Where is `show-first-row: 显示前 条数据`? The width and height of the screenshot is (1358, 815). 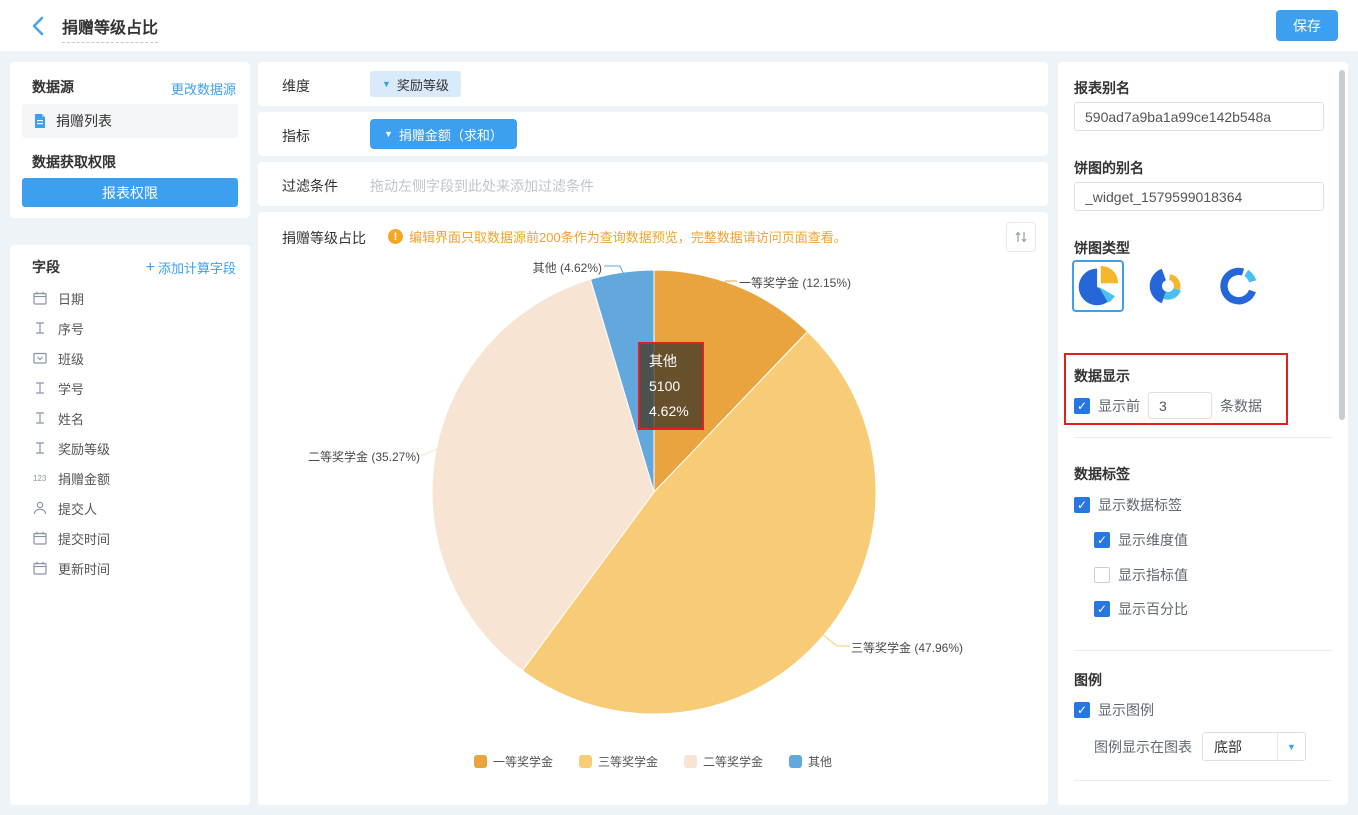 show-first-row: 显示前 条数据 is located at coordinates (1168, 405).